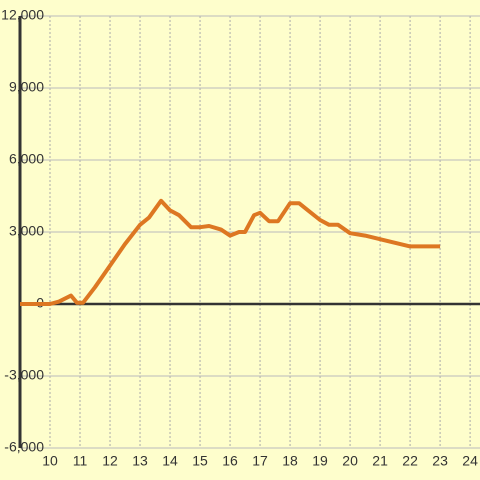 The image size is (480, 480). What do you see at coordinates (140, 461) in the screenshot?
I see `x-tick-label: 13` at bounding box center [140, 461].